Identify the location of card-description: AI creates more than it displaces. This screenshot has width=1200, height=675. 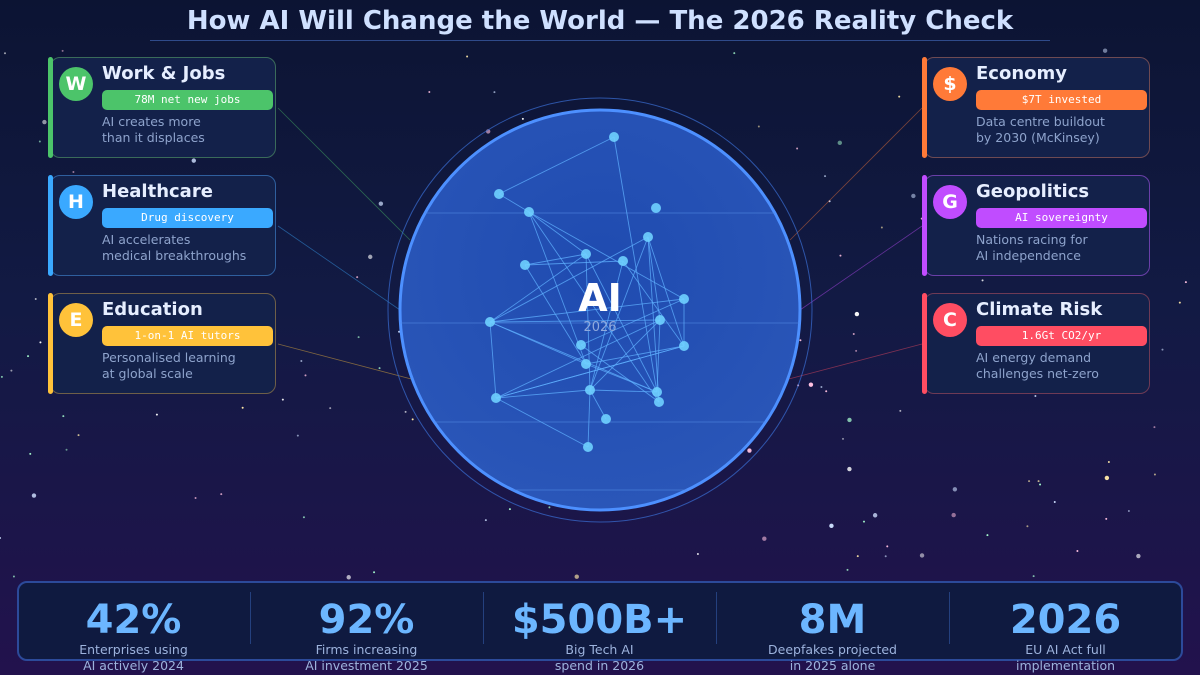
(153, 130).